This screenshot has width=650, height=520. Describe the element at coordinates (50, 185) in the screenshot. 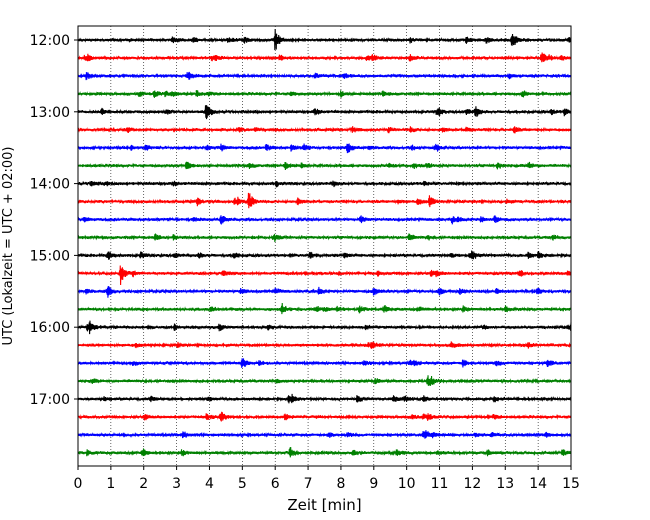

I see `y-tick-label: 14:00` at that location.